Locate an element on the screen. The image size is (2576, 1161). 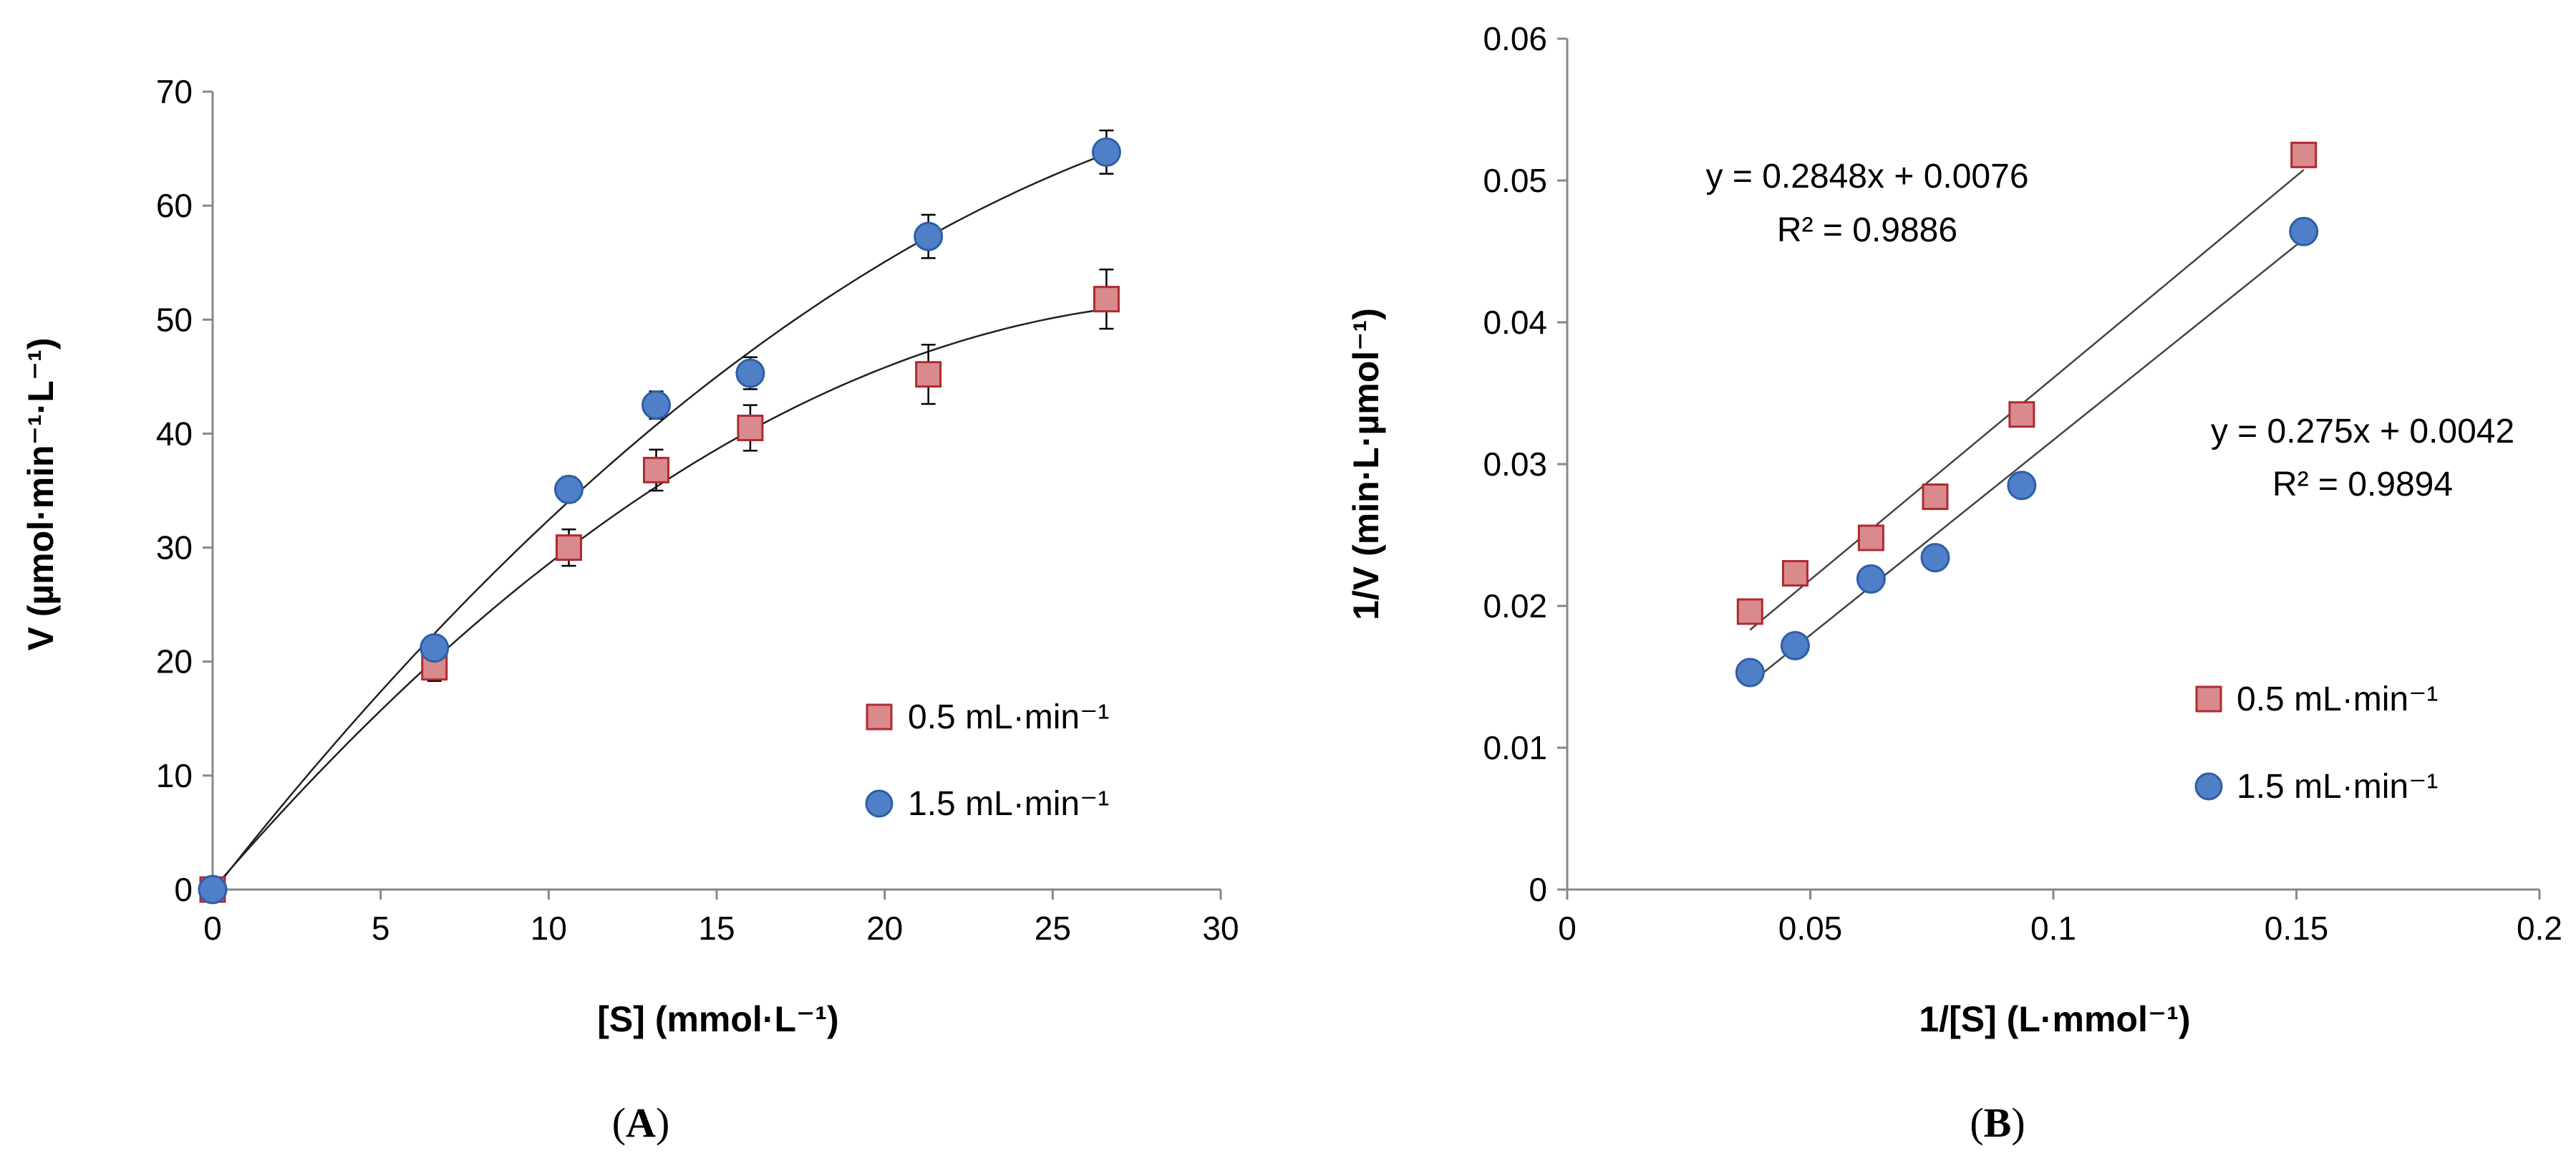
x-tick-label: 15 is located at coordinates (717, 928).